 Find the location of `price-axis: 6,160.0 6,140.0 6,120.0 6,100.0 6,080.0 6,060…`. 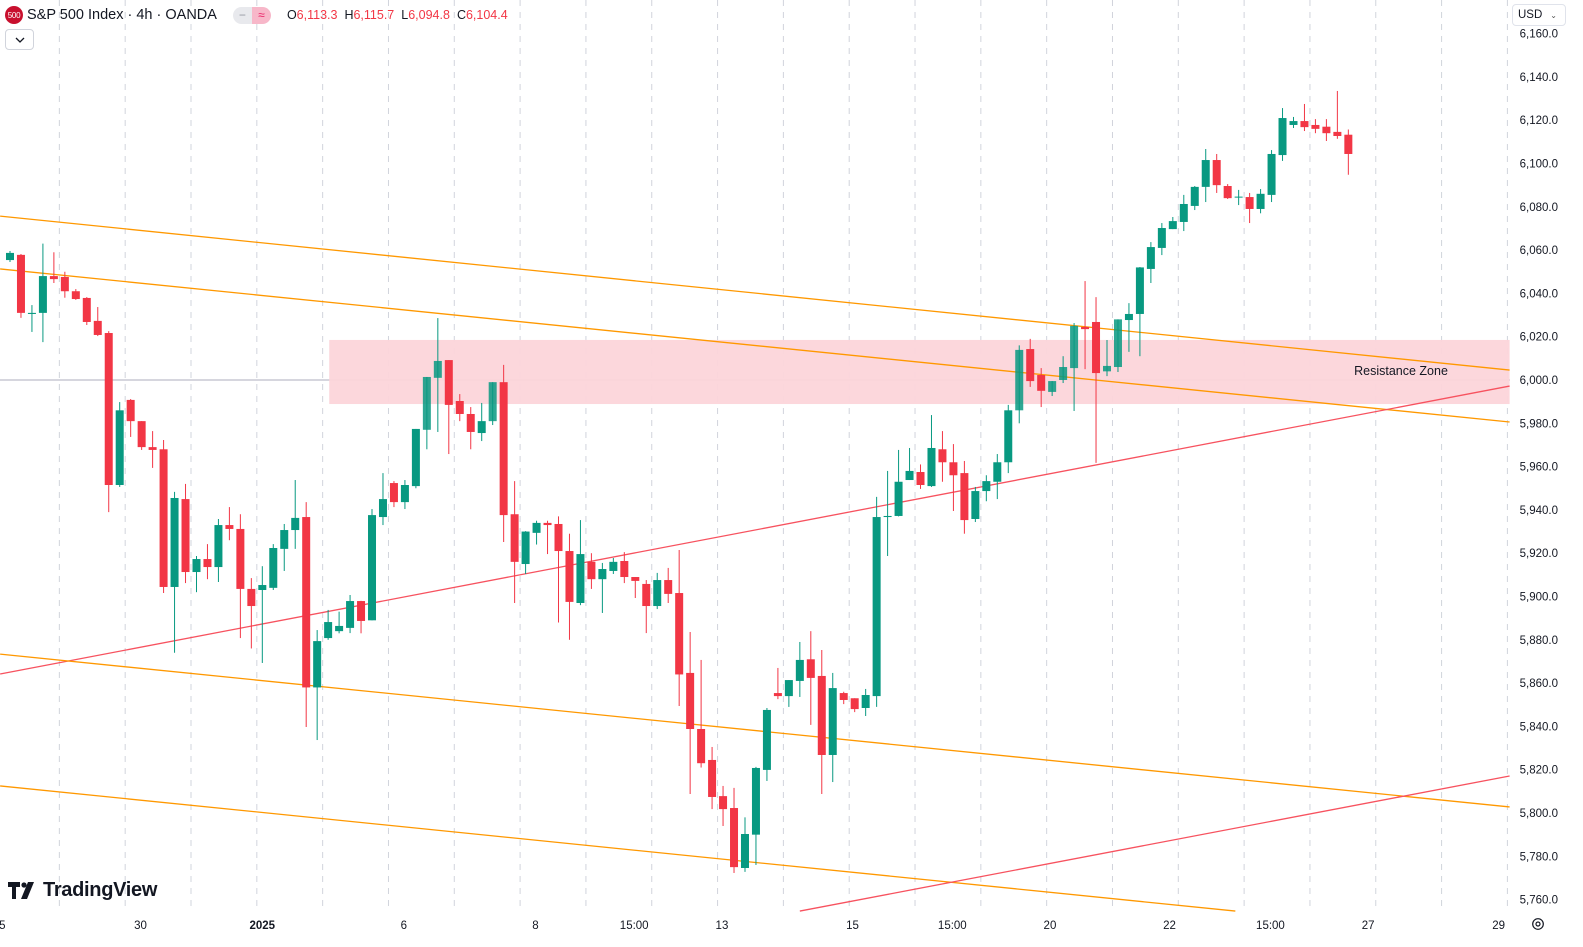

price-axis: 6,160.0 6,140.0 6,120.0 6,100.0 6,080.0 6,060… is located at coordinates (1546, 473).